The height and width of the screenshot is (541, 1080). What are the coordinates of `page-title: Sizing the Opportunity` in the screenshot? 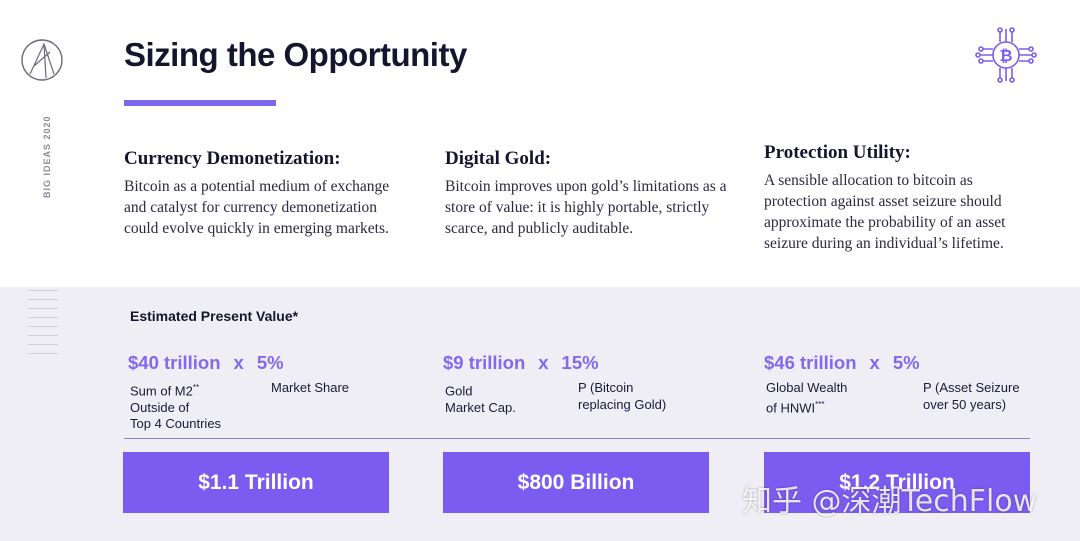 It's located at (295, 54).